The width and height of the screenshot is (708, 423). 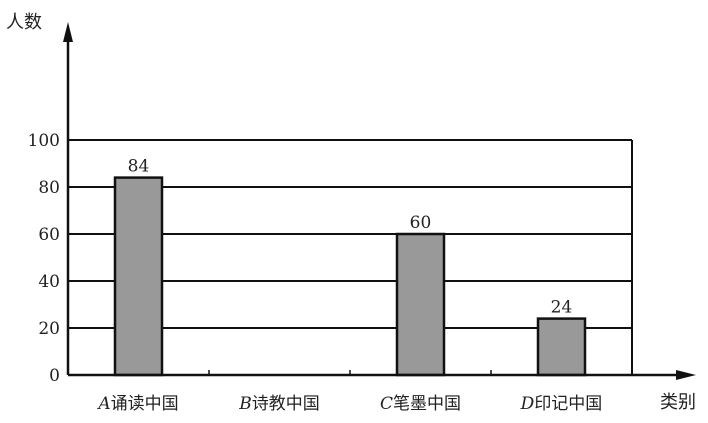 What do you see at coordinates (286, 404) in the screenshot?
I see `category-name: 诗教中国` at bounding box center [286, 404].